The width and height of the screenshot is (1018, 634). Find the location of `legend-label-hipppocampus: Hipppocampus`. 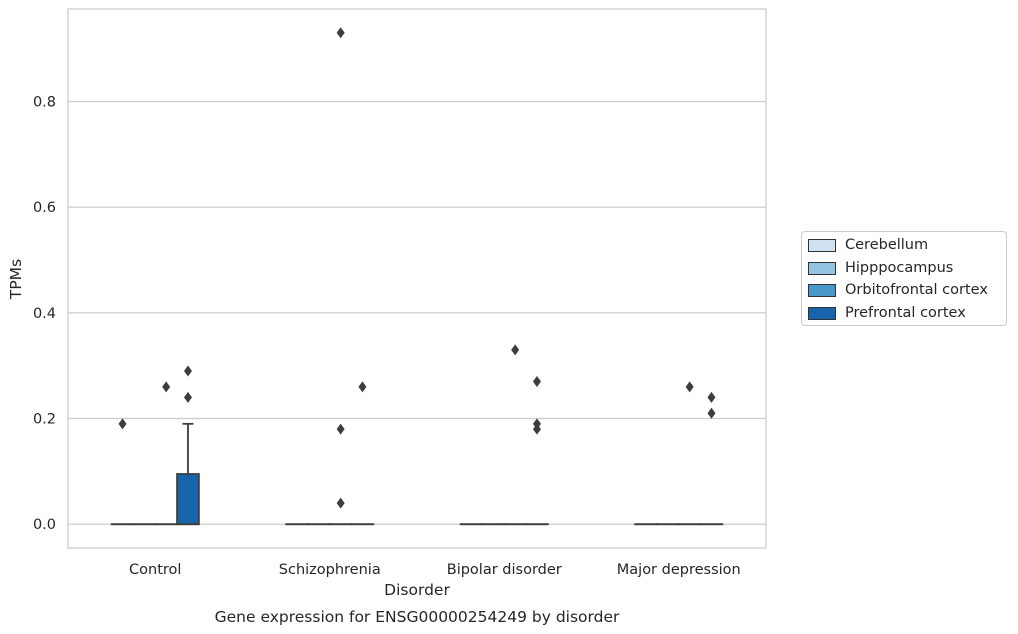

legend-label-hipppocampus: Hipppocampus is located at coordinates (899, 268).